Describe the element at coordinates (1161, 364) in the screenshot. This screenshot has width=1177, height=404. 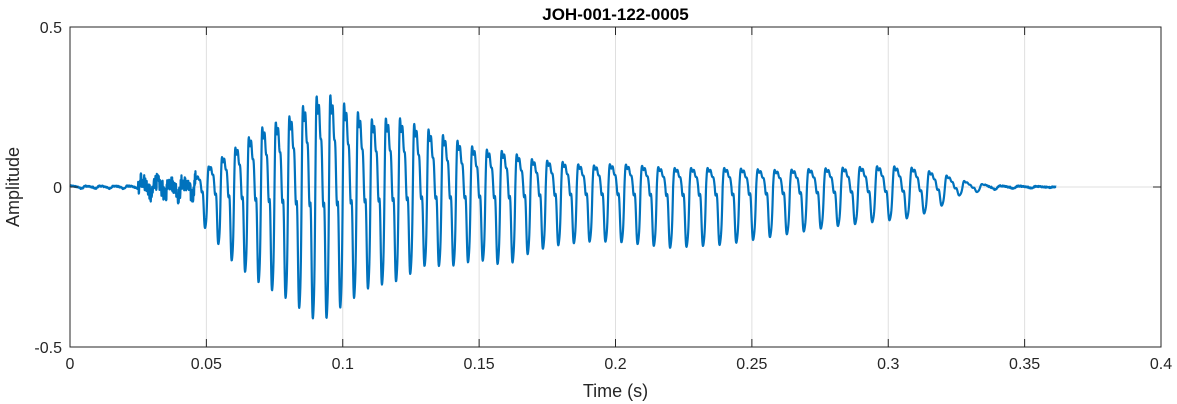
I see `x-tick-label: 0.4` at that location.